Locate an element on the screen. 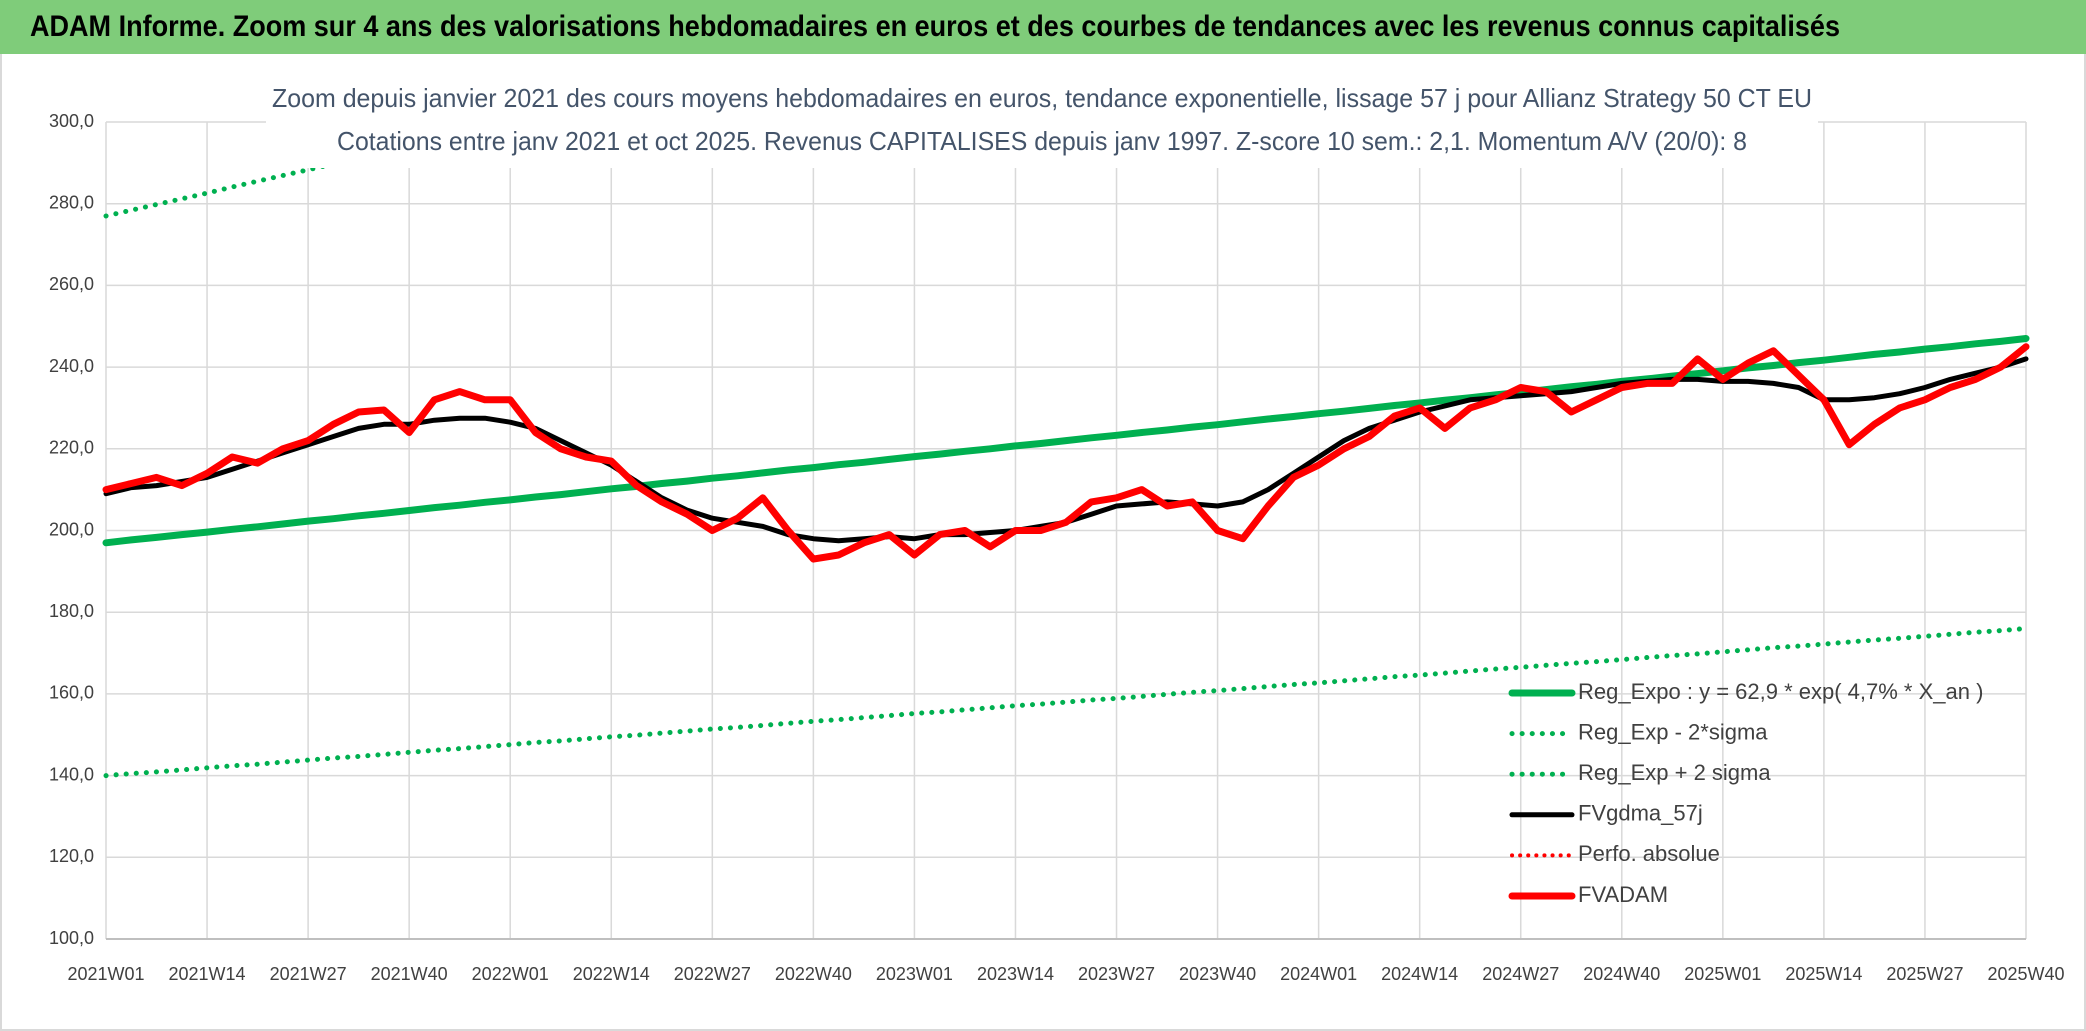  legend-label: Reg_Exp + 2 sigma is located at coordinates (1674, 772).